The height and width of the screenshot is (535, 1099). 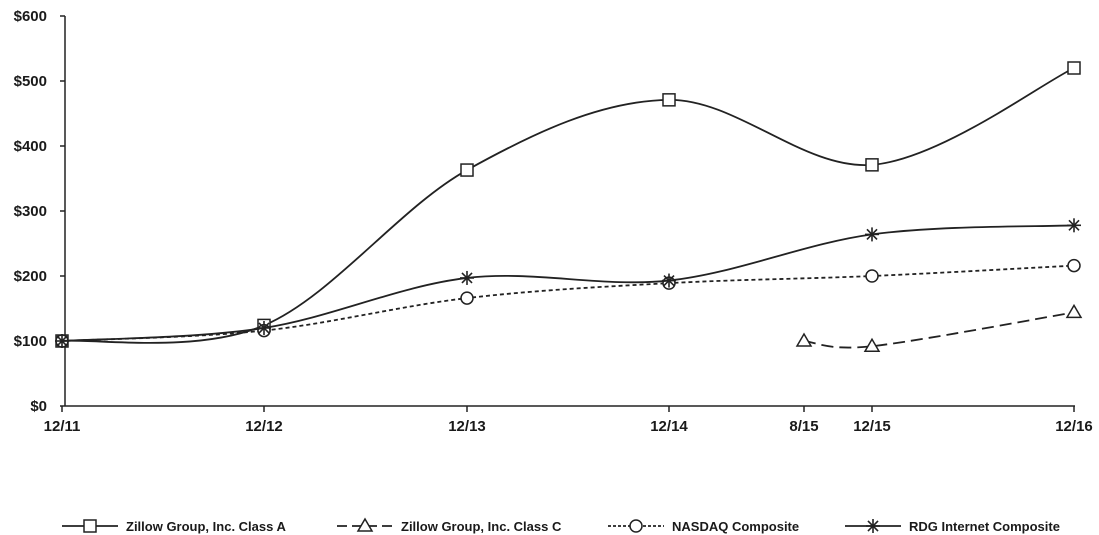 I want to click on legend-marker-square, so click(x=90, y=526).